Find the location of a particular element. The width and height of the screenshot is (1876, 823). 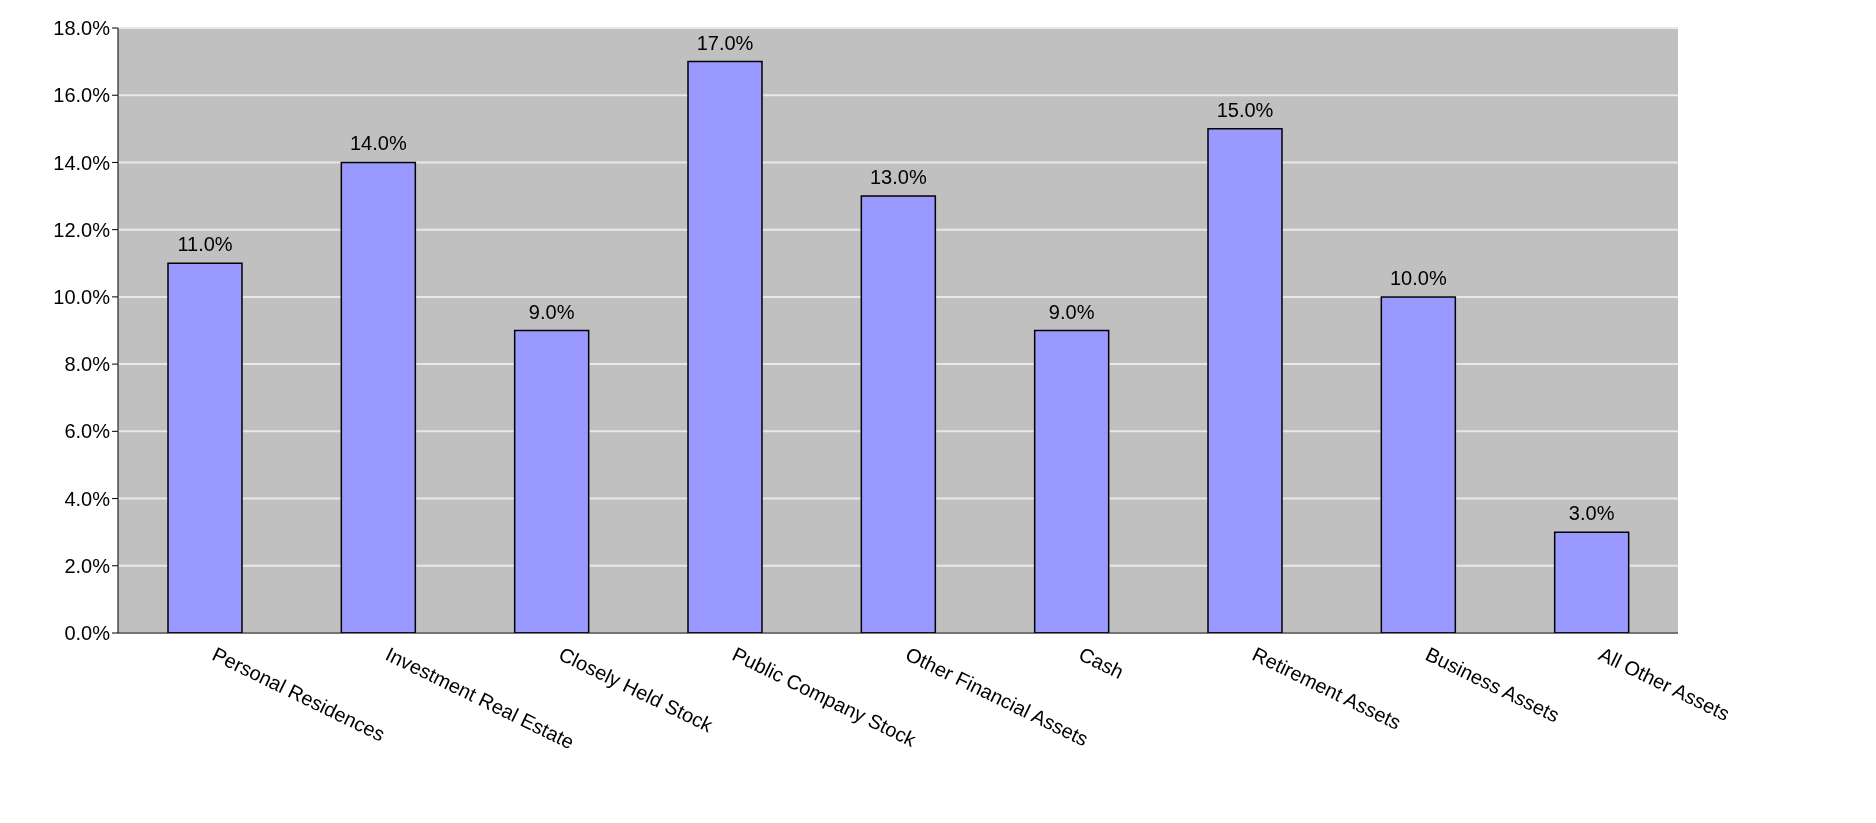

data-label: 15.0% is located at coordinates (1245, 109).